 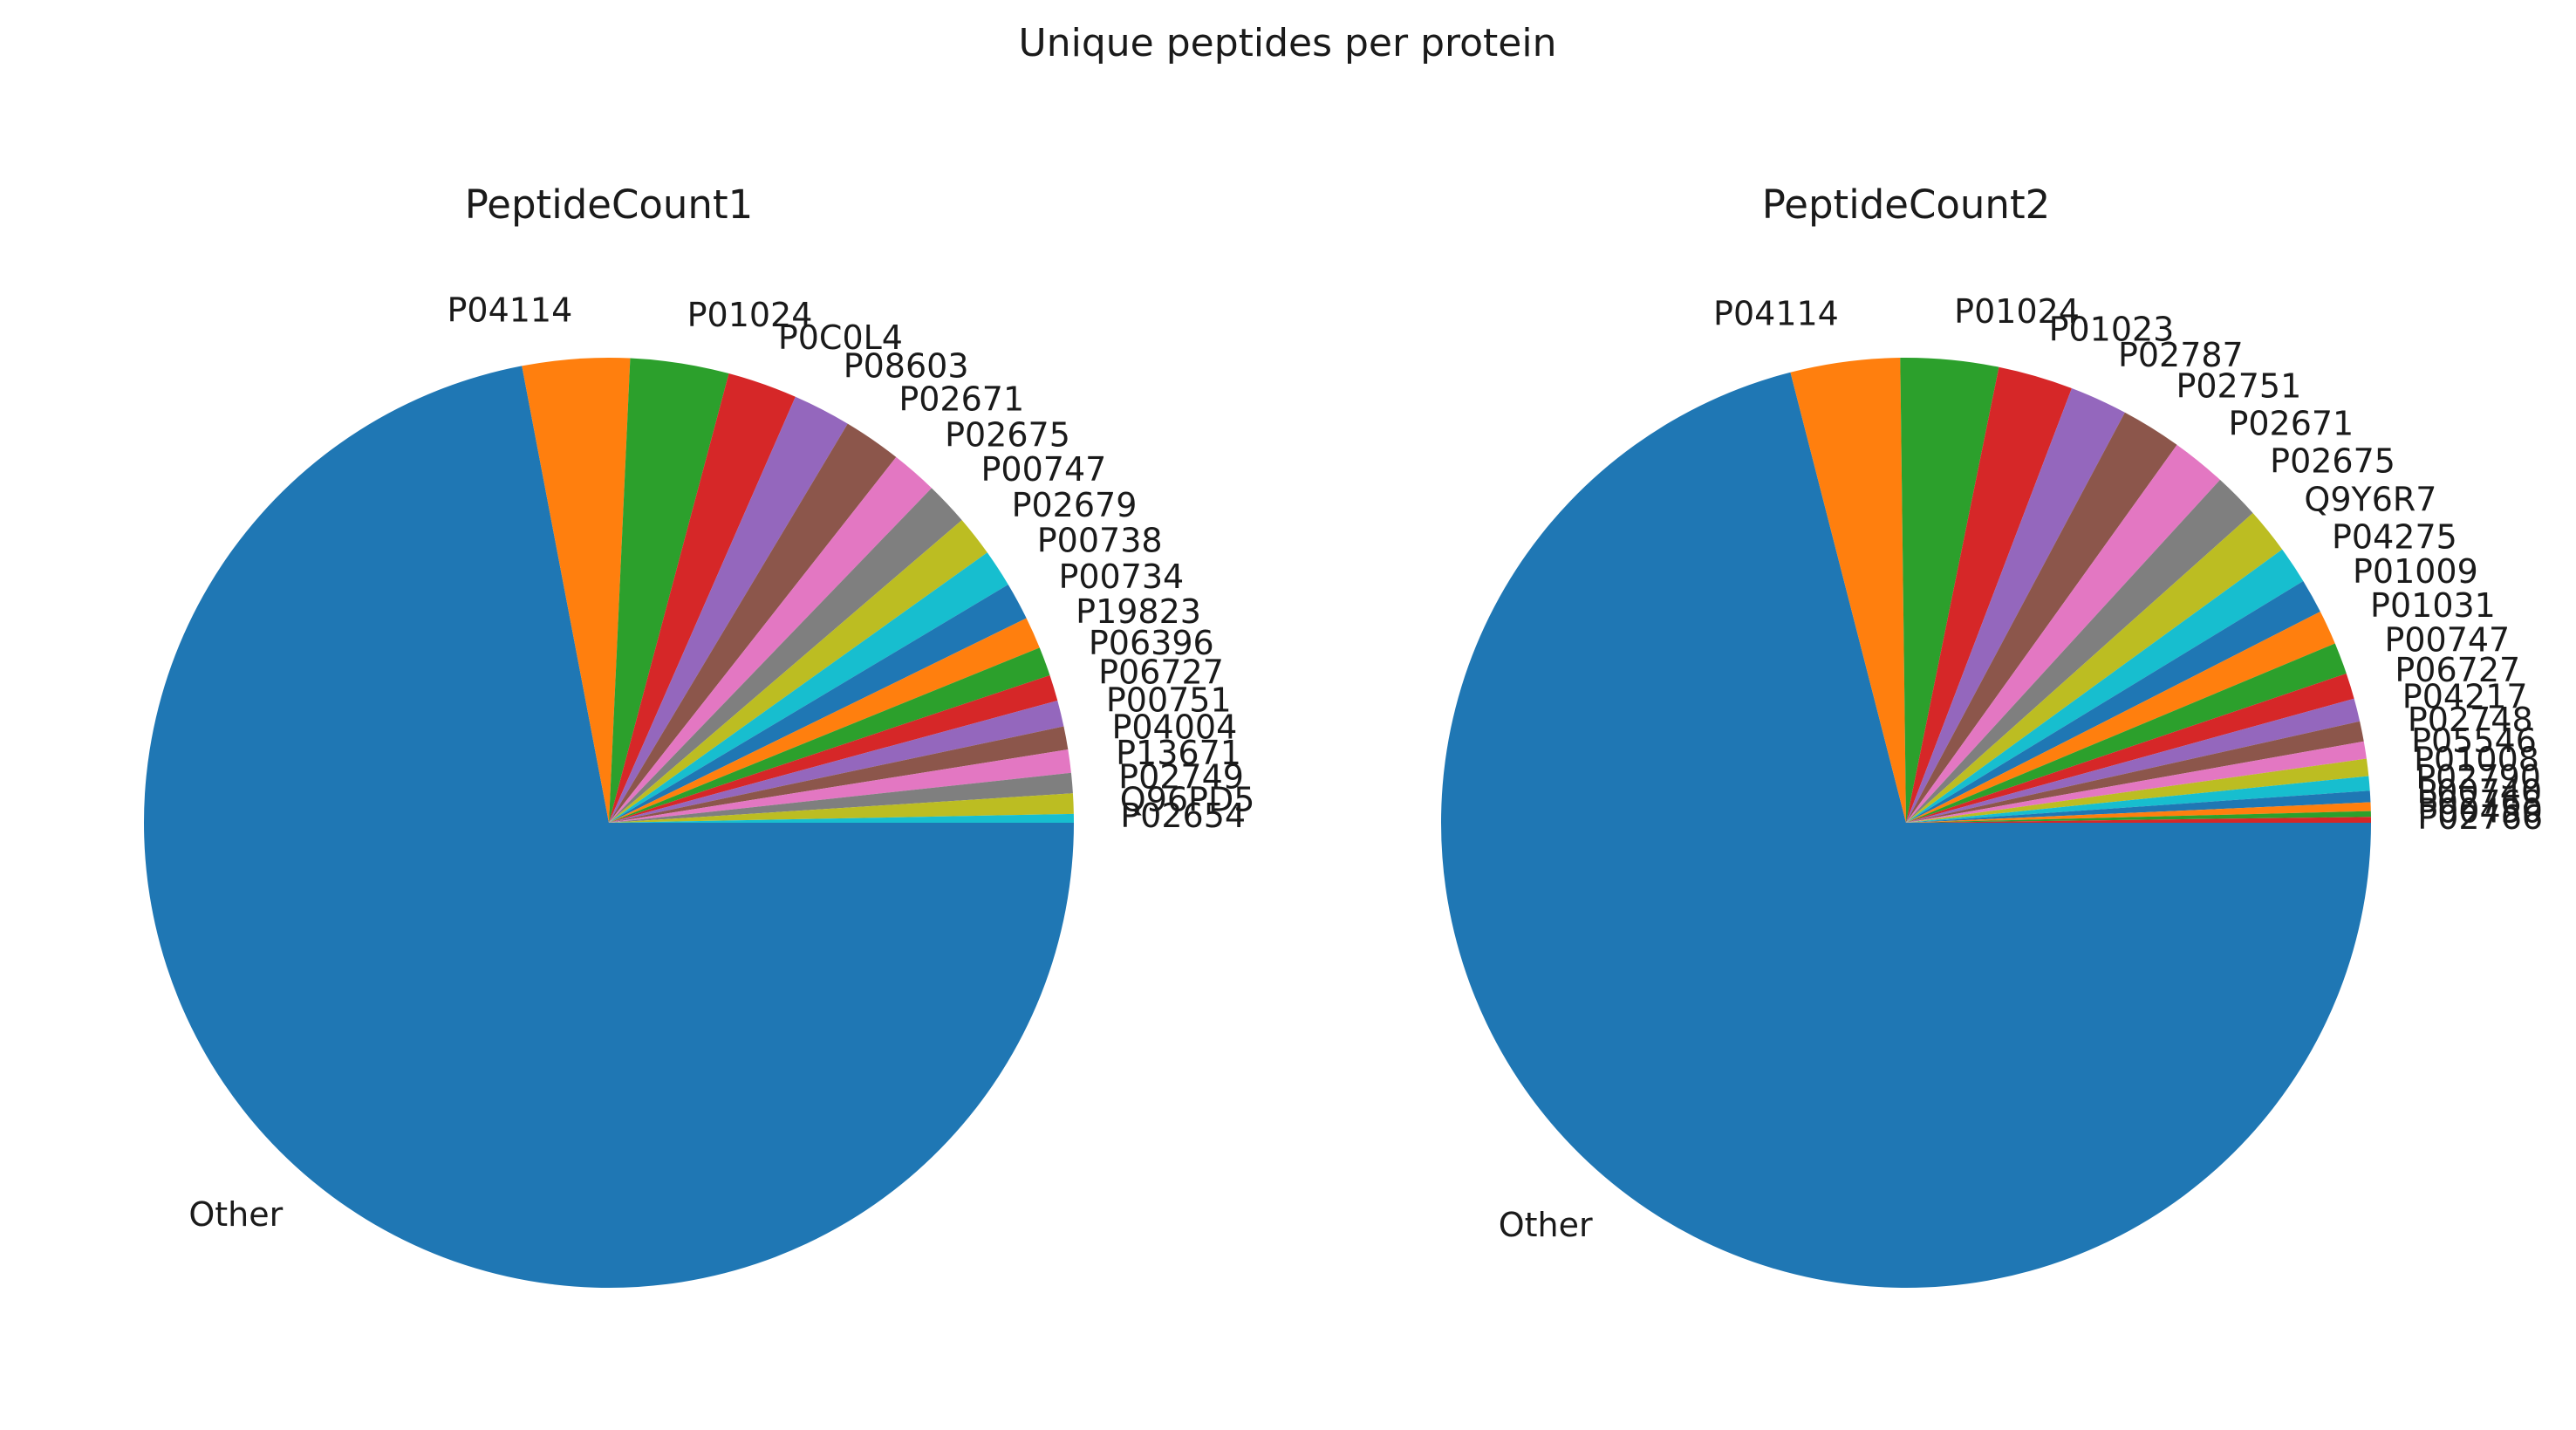 What do you see at coordinates (1151, 643) in the screenshot?
I see `slice-label: P06396` at bounding box center [1151, 643].